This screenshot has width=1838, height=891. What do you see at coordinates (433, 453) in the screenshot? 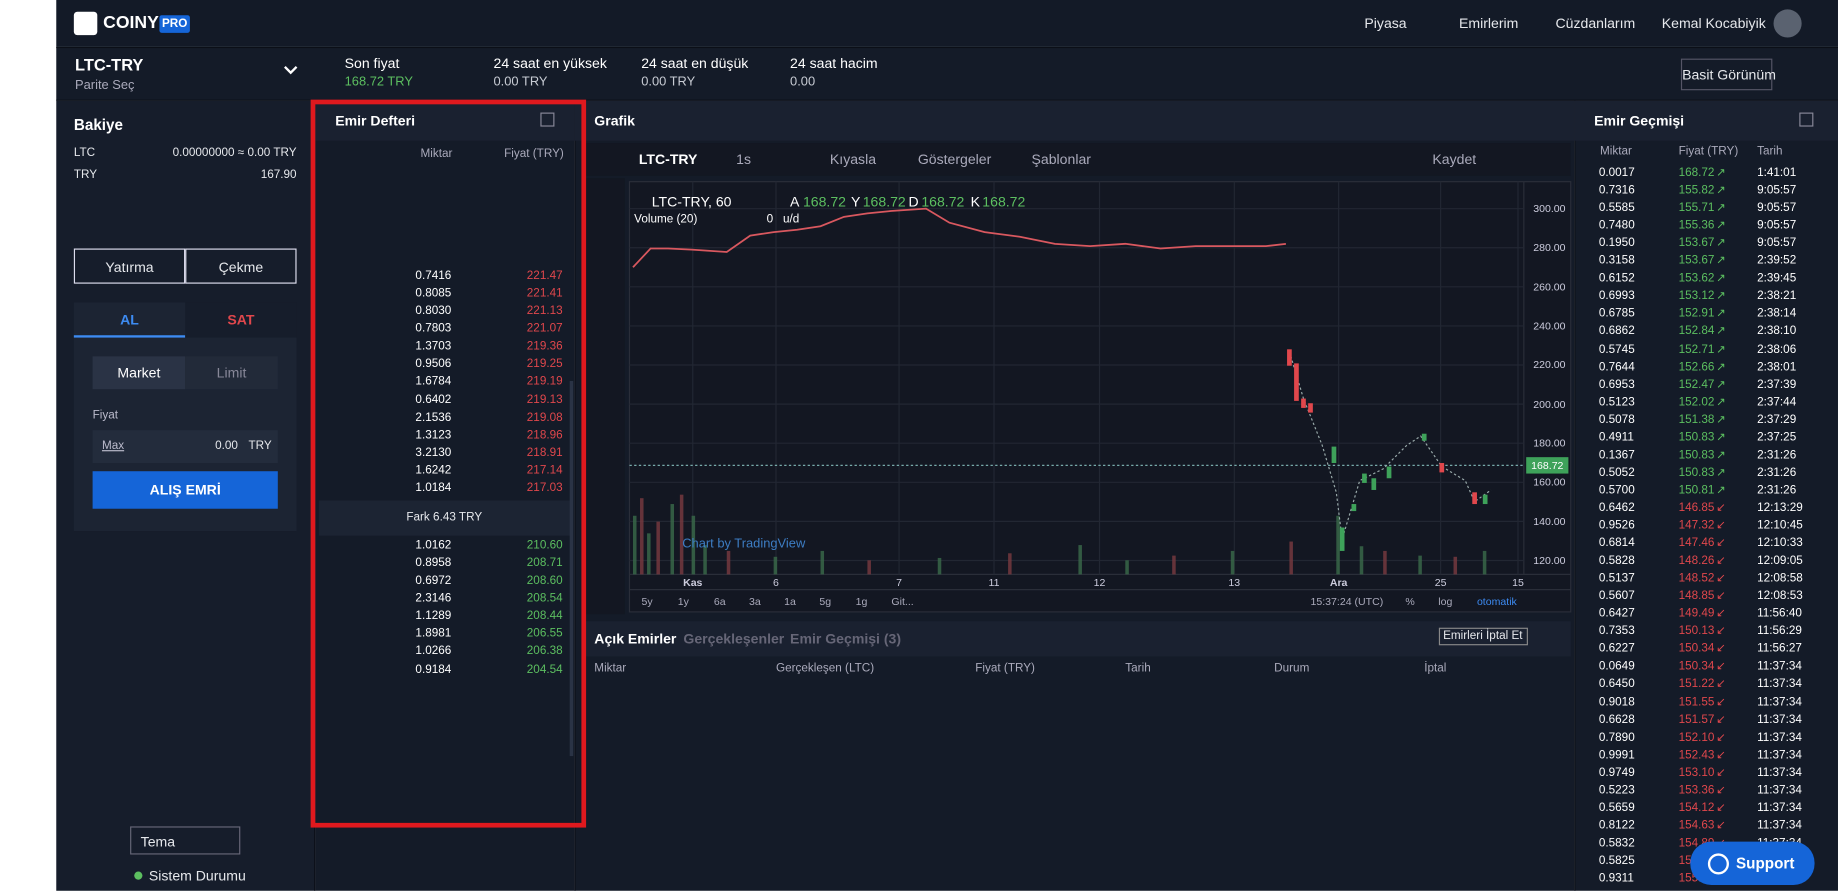
I see `order-amount: 3.2130` at bounding box center [433, 453].